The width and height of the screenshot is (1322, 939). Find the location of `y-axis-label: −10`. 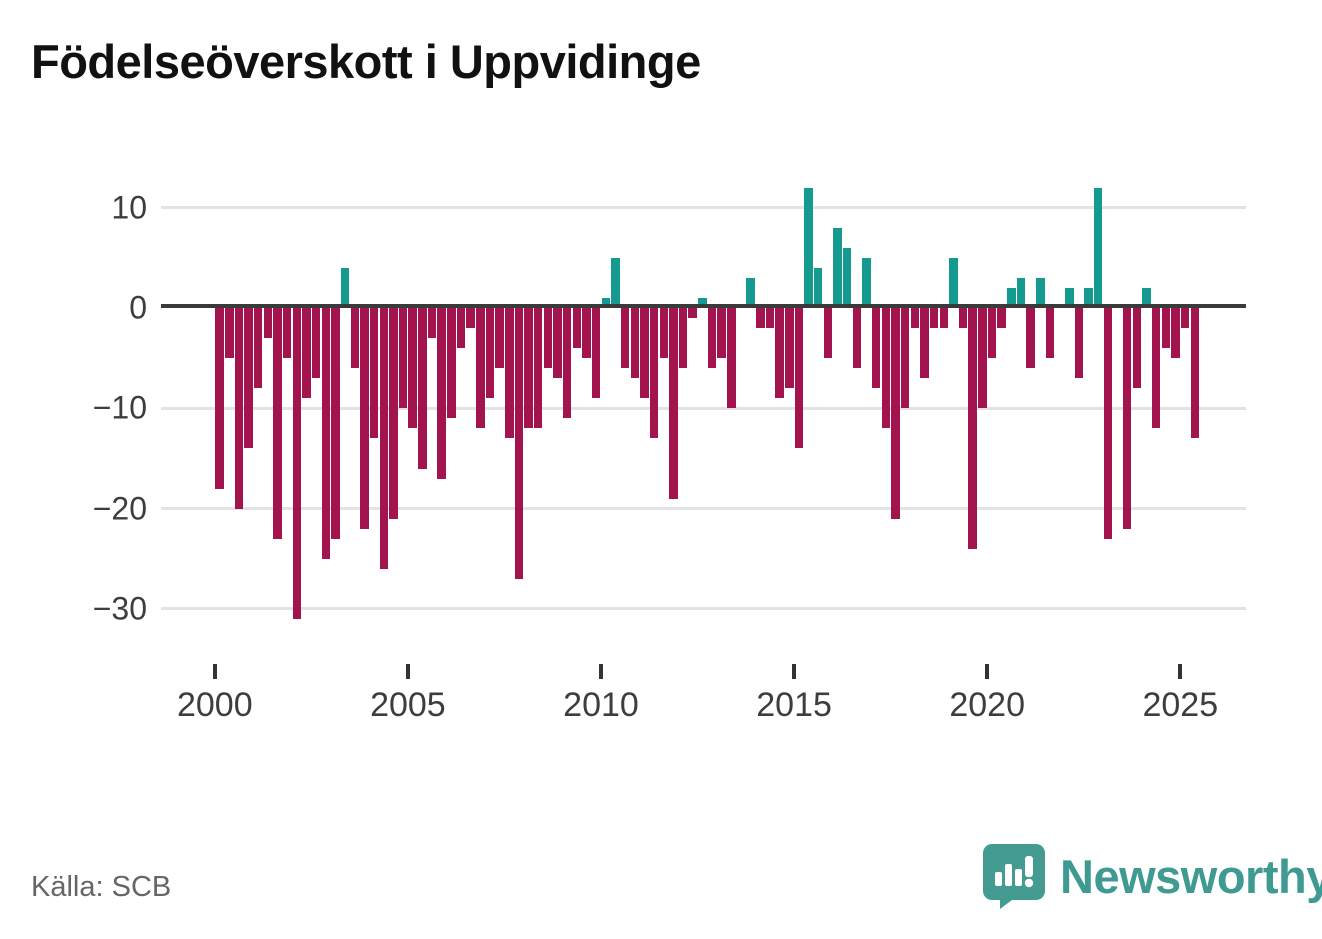

y-axis-label: −10 is located at coordinates (119, 407).